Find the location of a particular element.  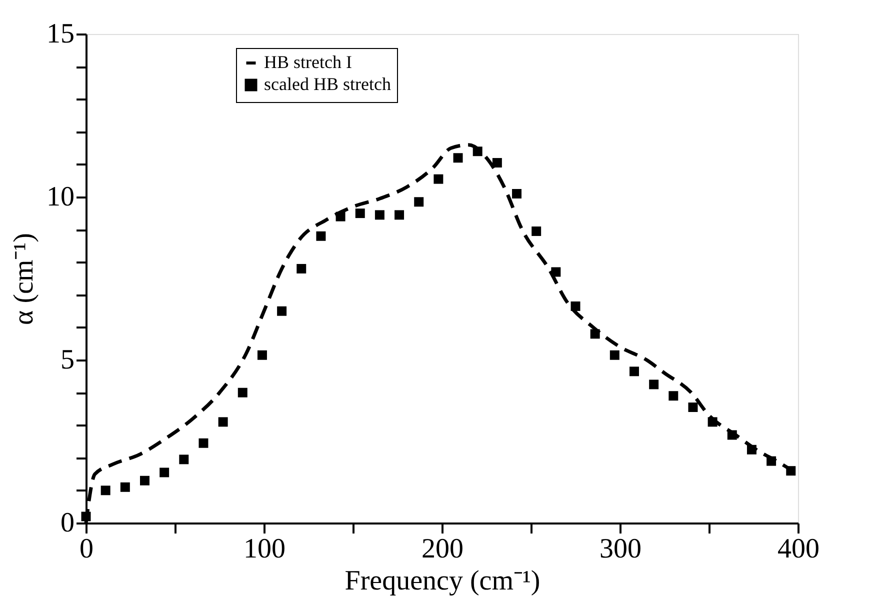

legend-label: HB stretch I is located at coordinates (308, 62).